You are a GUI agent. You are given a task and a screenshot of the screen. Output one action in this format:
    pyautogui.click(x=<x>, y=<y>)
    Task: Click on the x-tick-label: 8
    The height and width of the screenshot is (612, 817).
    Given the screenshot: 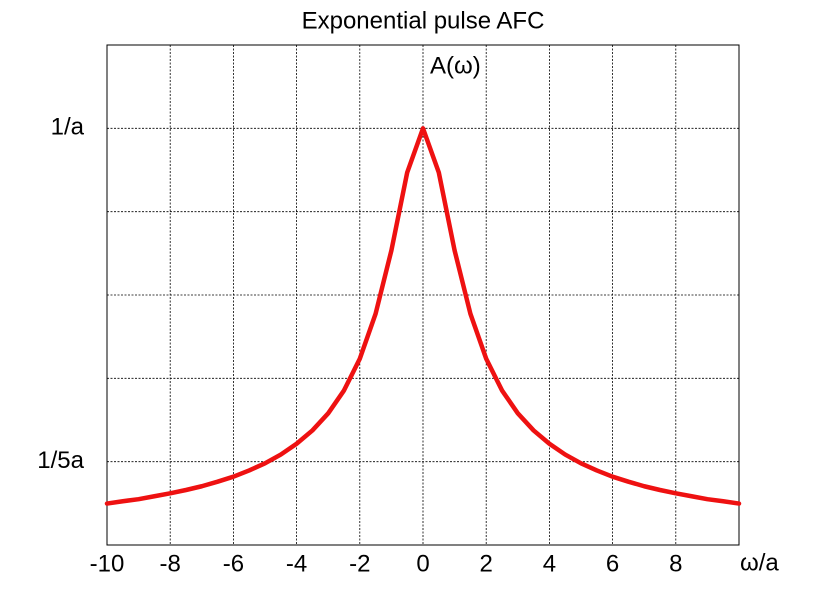 What is the action you would take?
    pyautogui.click(x=675, y=563)
    